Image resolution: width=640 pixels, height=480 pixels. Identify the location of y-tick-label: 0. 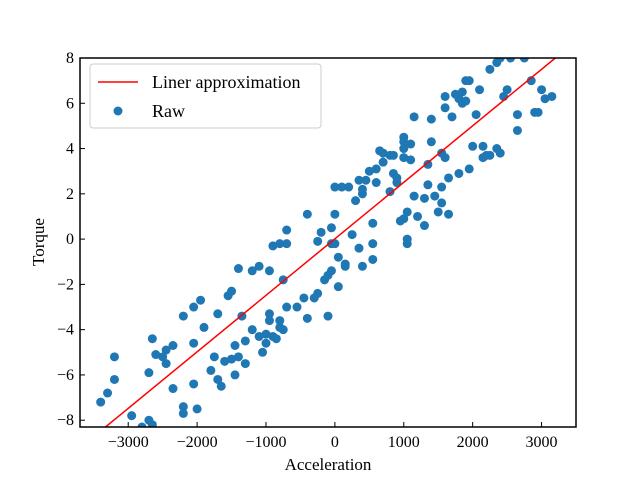
(70, 239).